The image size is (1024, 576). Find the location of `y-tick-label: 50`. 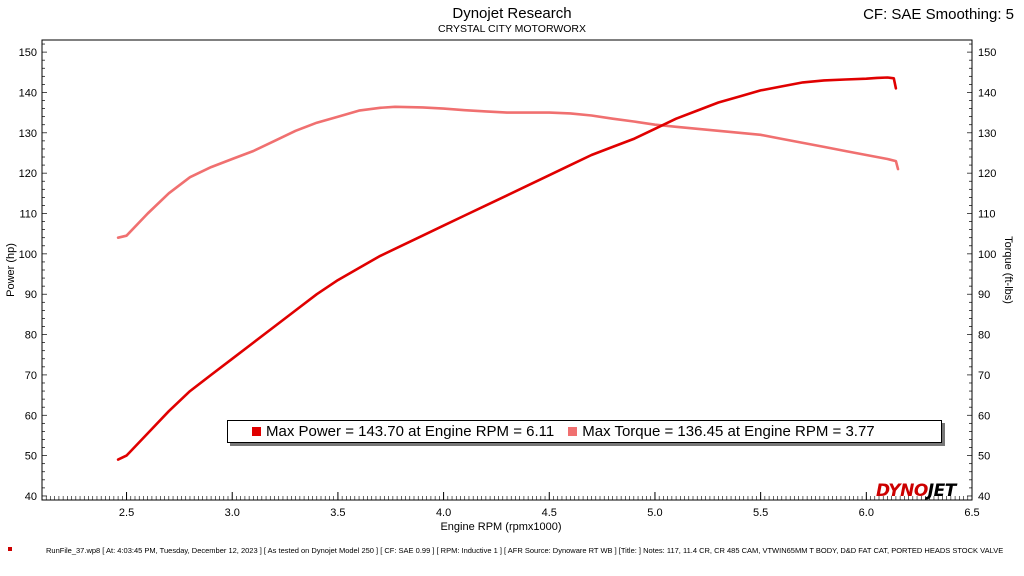

y-tick-label: 50 is located at coordinates (31, 457).